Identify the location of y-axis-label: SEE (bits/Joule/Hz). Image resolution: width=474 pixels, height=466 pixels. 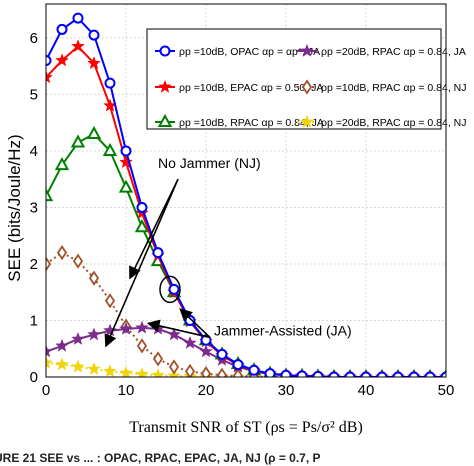
(14, 207).